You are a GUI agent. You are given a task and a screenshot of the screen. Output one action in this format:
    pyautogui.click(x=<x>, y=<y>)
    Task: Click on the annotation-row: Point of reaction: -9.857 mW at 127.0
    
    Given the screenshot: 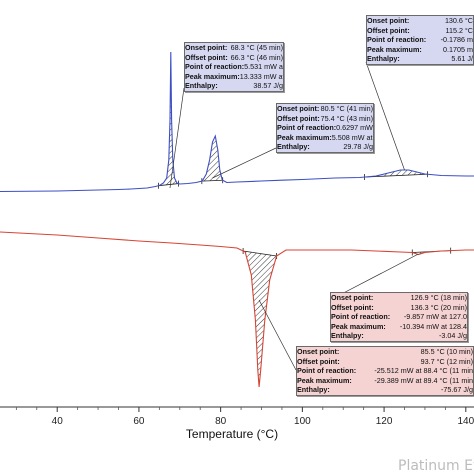 What is the action you would take?
    pyautogui.click(x=399, y=317)
    